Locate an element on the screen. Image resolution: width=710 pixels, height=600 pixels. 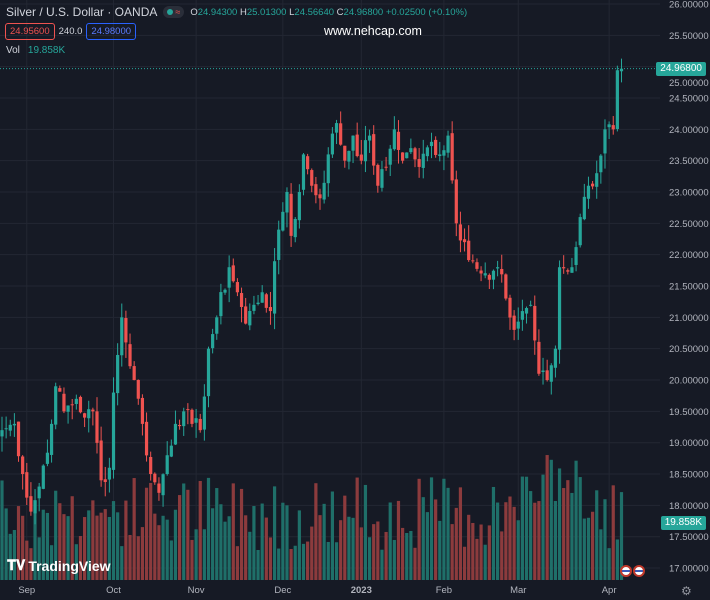
price-tick-label: 18.00000 is located at coordinates (689, 506).